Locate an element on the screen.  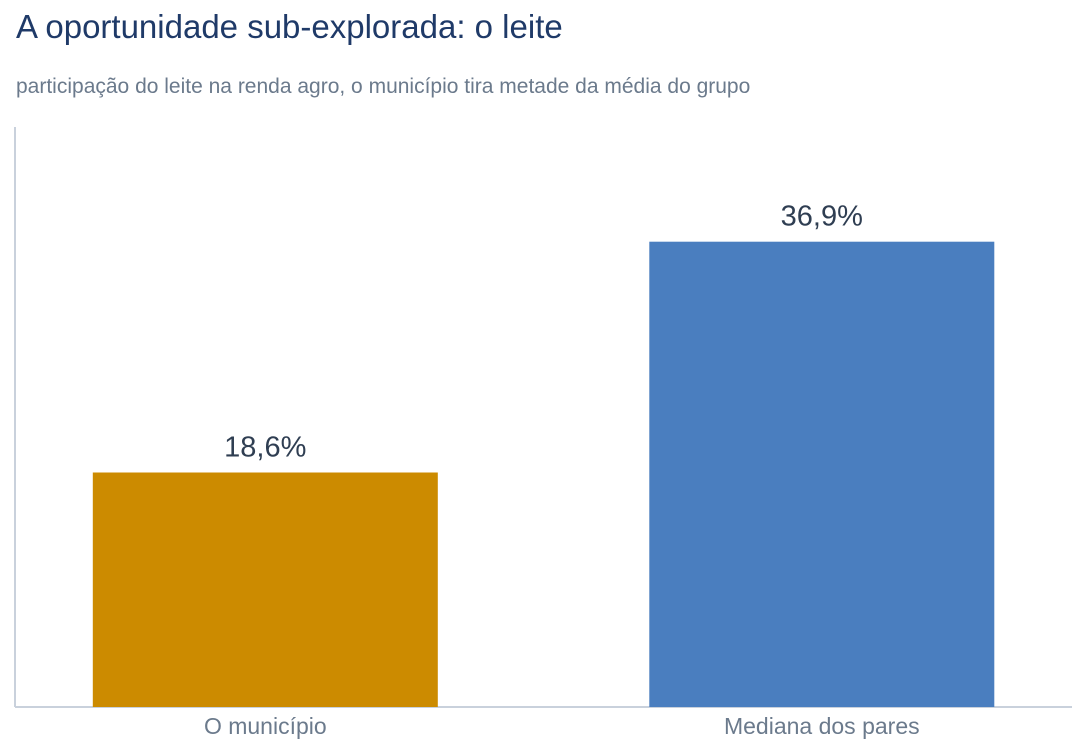
chart-title: A oportunidade sub-explorada: o leite is located at coordinates (289, 26).